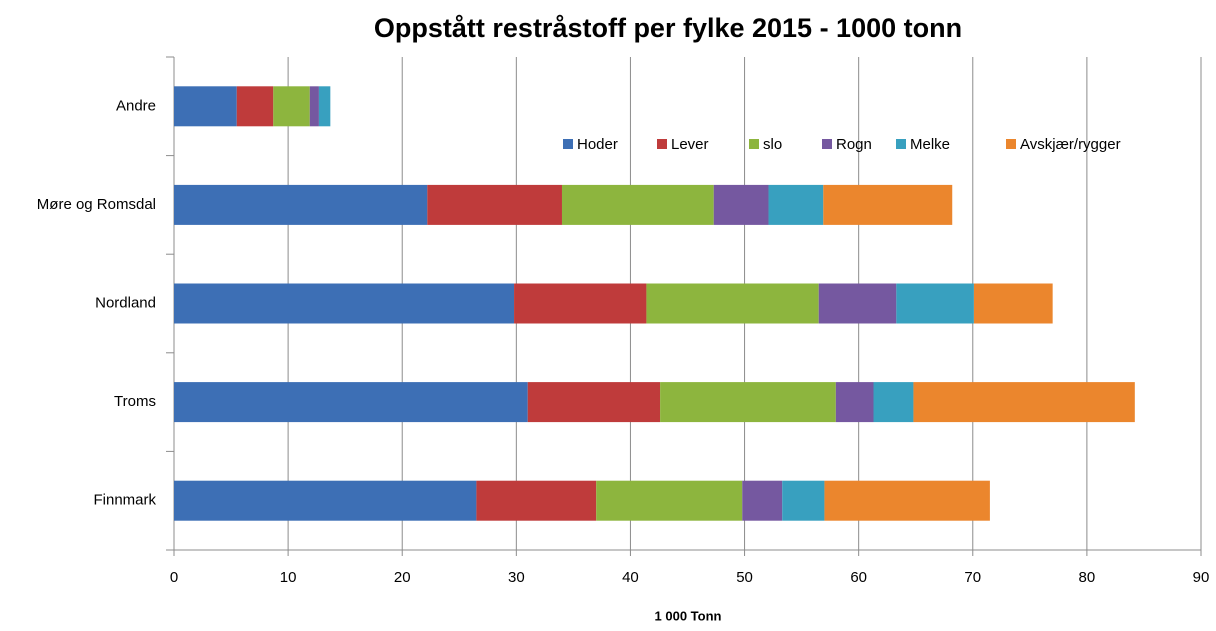  What do you see at coordinates (135, 401) in the screenshot?
I see `y-tick-label: Troms` at bounding box center [135, 401].